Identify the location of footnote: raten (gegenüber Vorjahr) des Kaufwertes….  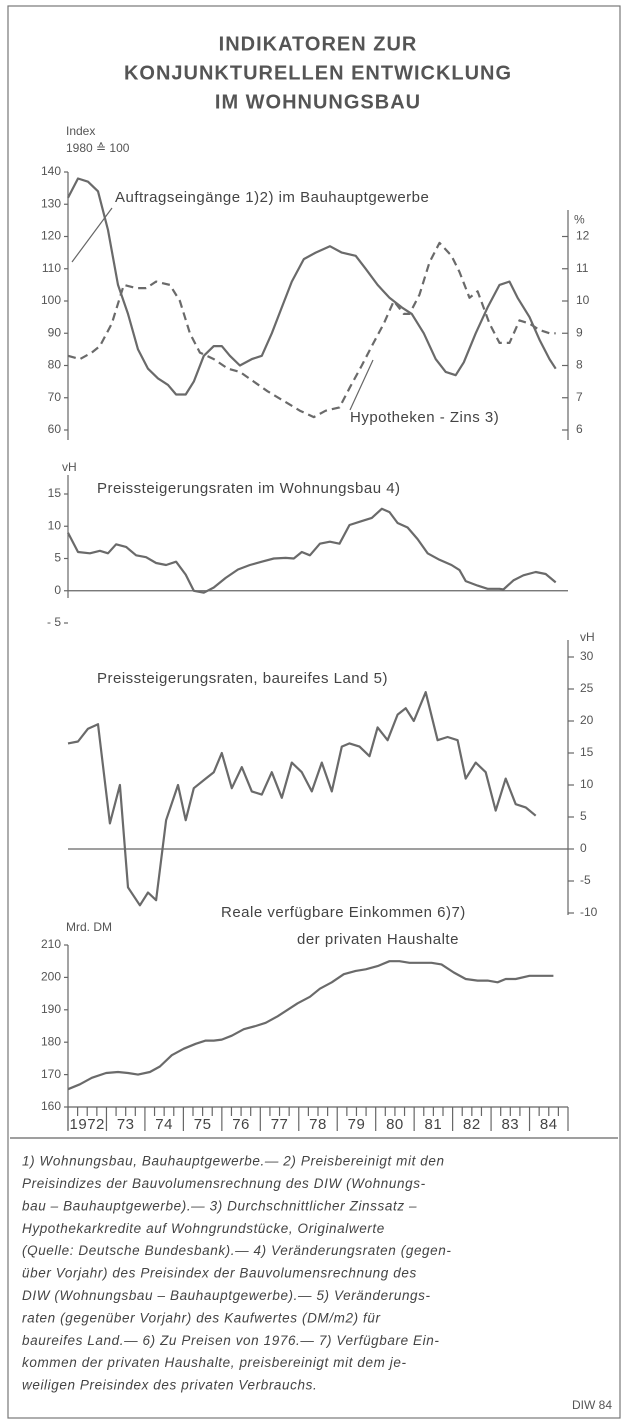
(201, 1317).